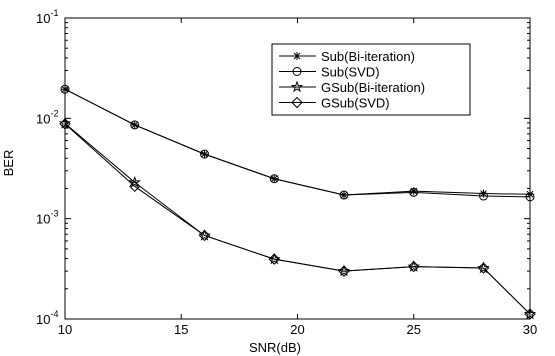 This screenshot has width=555, height=356. I want to click on y-tick-label: 10⁻³, so click(47, 218).